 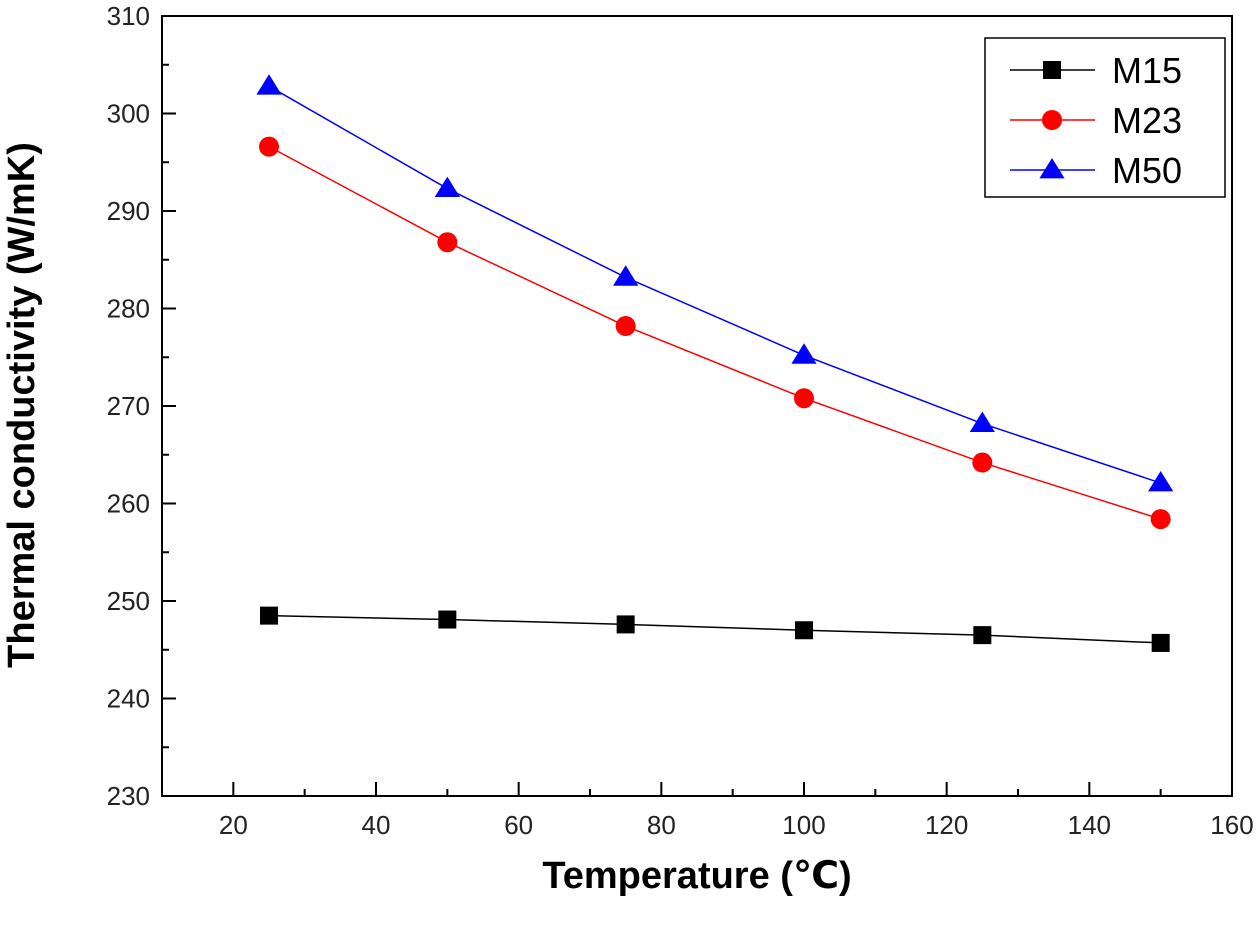 I want to click on y-tick-label: 250, so click(x=128, y=601).